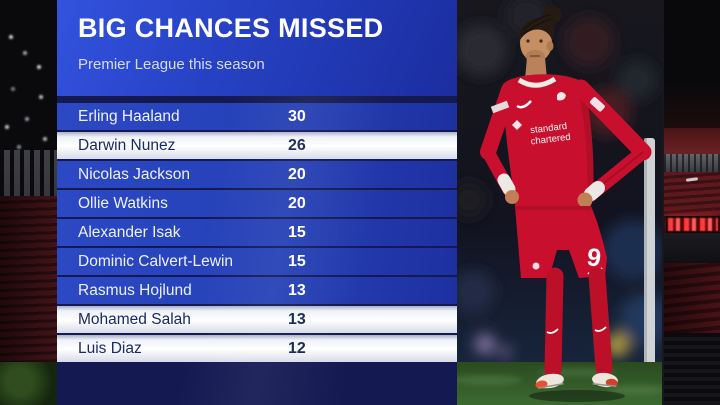  Describe the element at coordinates (692, 141) in the screenshot. I see `roof-underside-decor` at that location.